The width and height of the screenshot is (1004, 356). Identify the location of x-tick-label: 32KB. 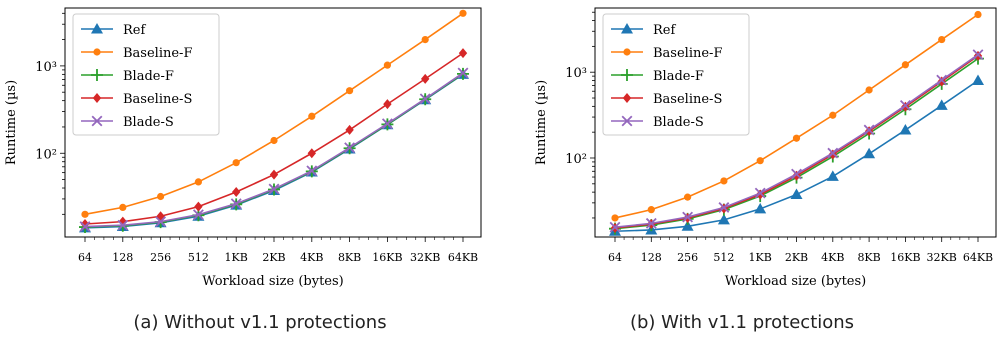
(425, 257).